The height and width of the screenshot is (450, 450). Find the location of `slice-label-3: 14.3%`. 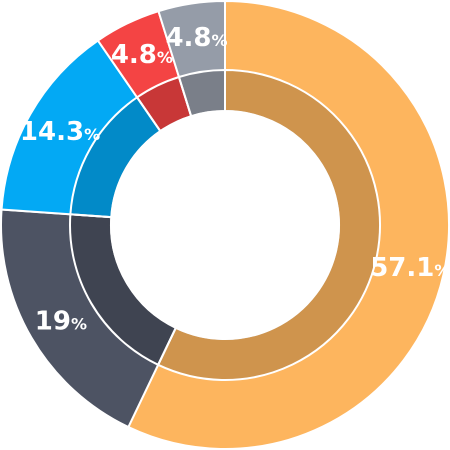

slice-label-3: 14.3% is located at coordinates (60, 132).